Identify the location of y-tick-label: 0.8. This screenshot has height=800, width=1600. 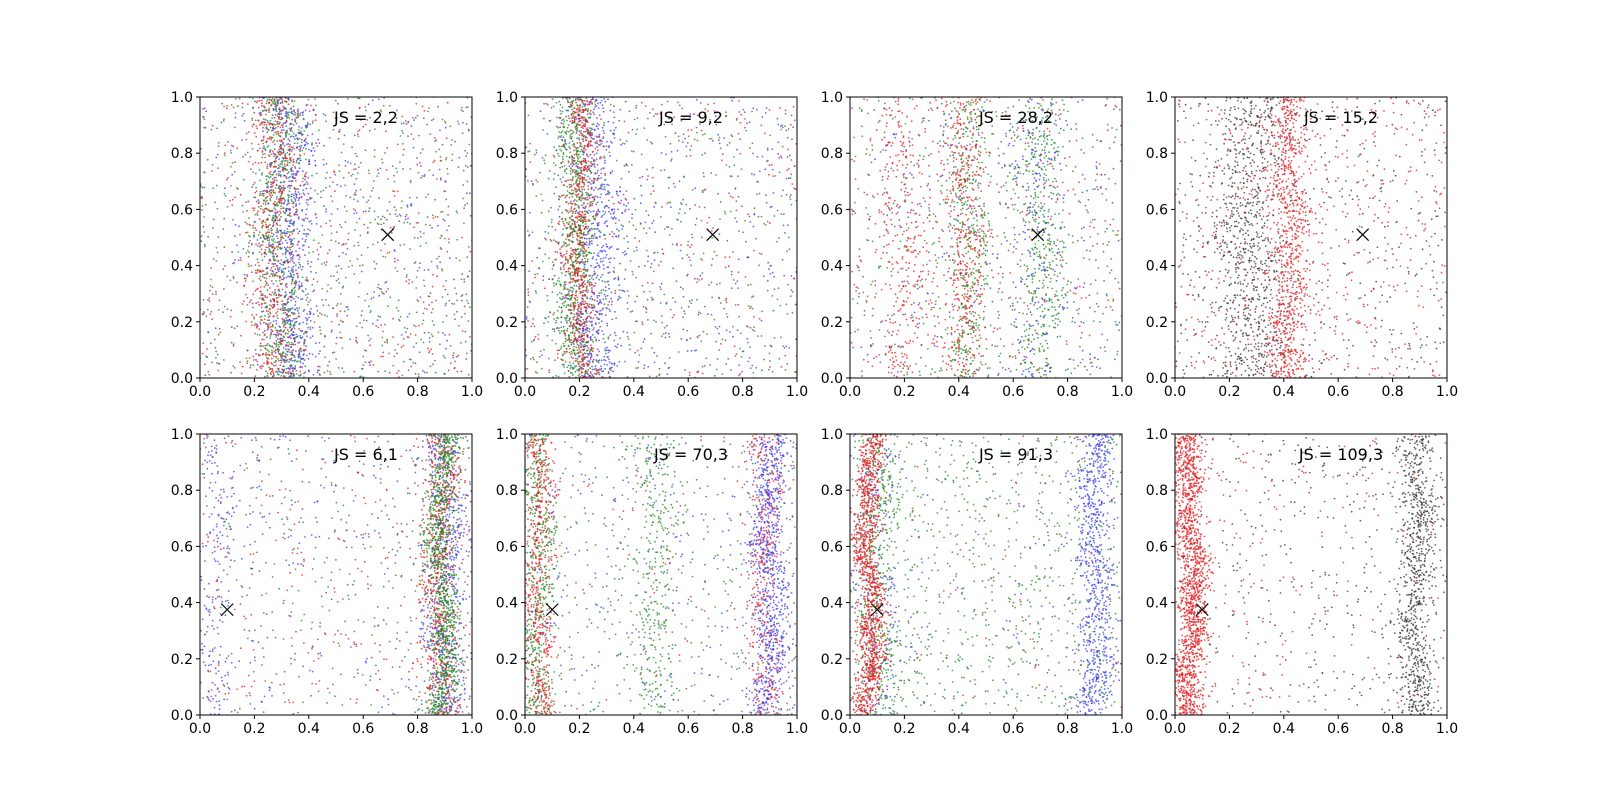
(182, 154).